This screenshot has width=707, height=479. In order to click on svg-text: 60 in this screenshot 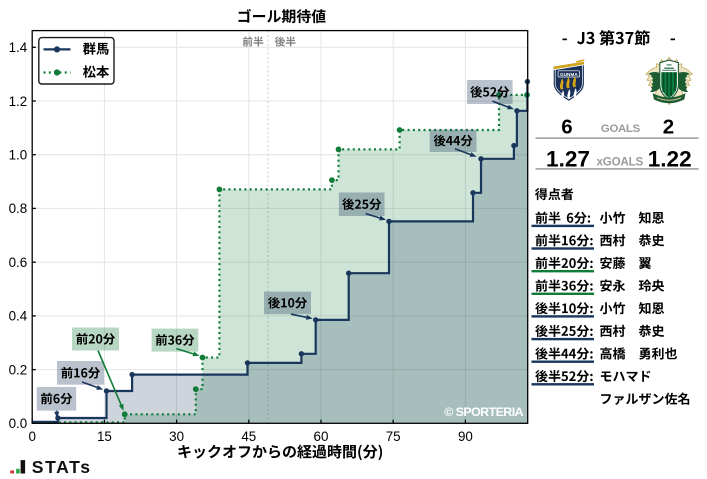, I will do `click(321, 436)`.